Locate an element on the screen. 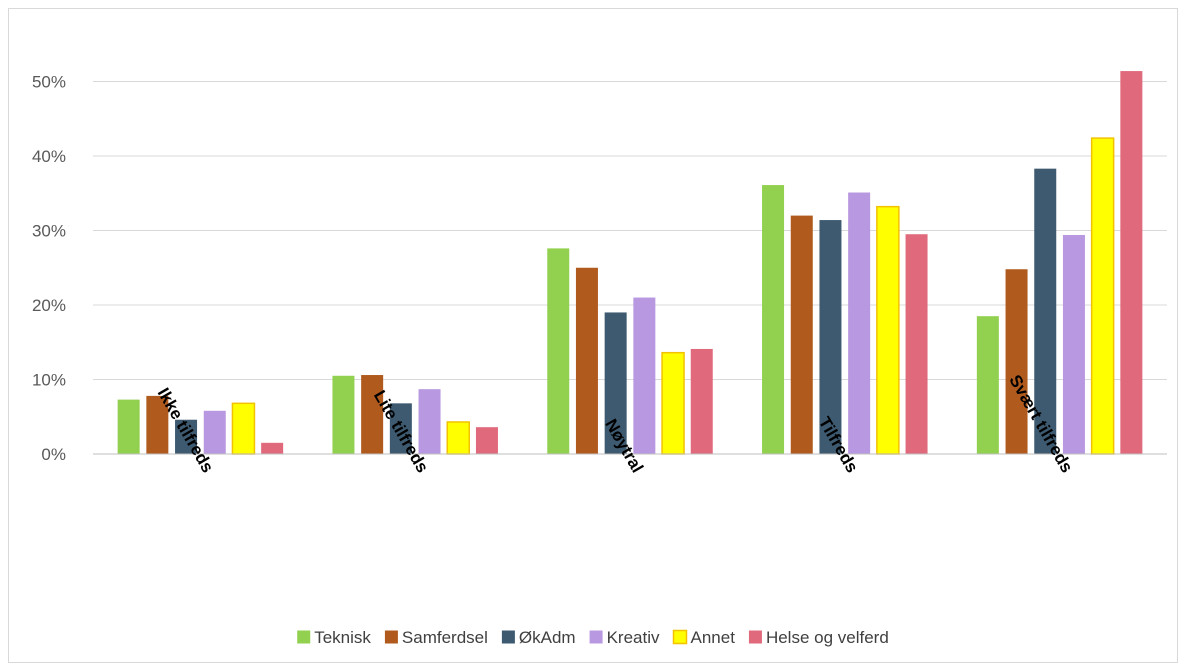  y-tick-label: 20% is located at coordinates (49, 305).